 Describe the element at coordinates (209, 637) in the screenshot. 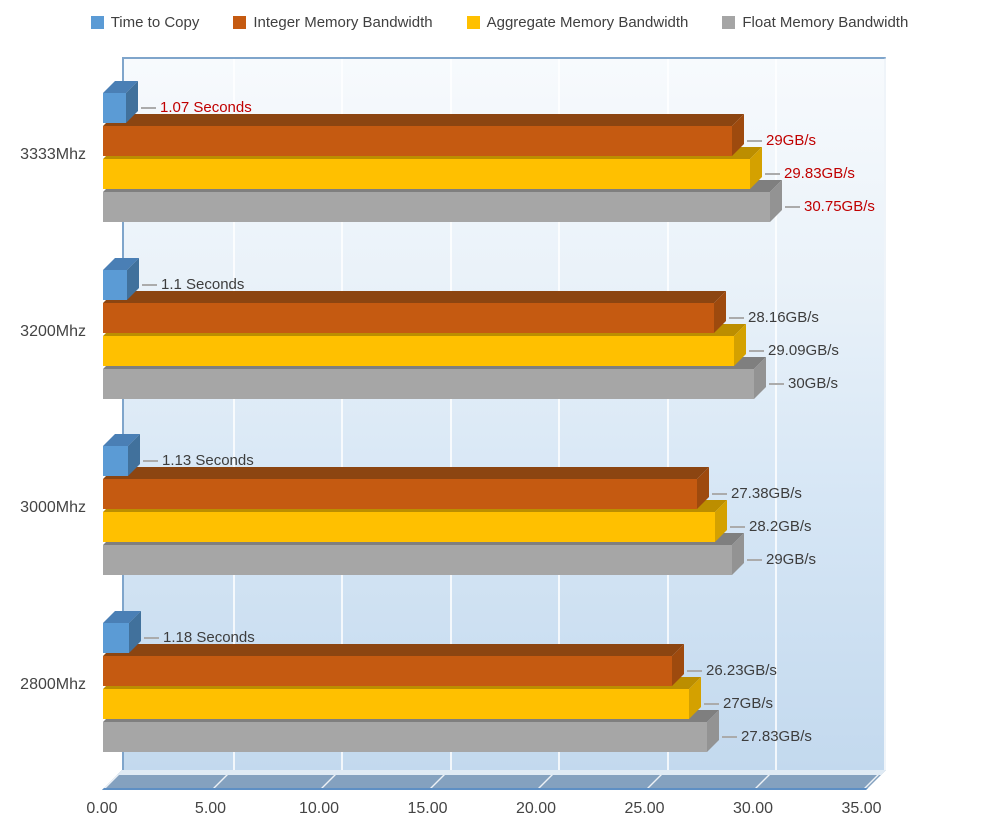

I see `data-label-time-to-copy-2800mhz: 1.18 Seconds` at that location.